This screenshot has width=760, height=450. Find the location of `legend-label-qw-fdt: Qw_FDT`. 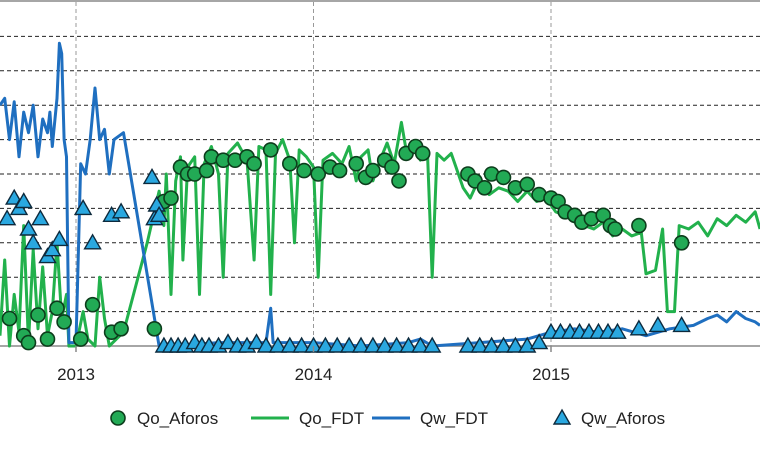

legend-label-qw-fdt: Qw_FDT is located at coordinates (454, 418).